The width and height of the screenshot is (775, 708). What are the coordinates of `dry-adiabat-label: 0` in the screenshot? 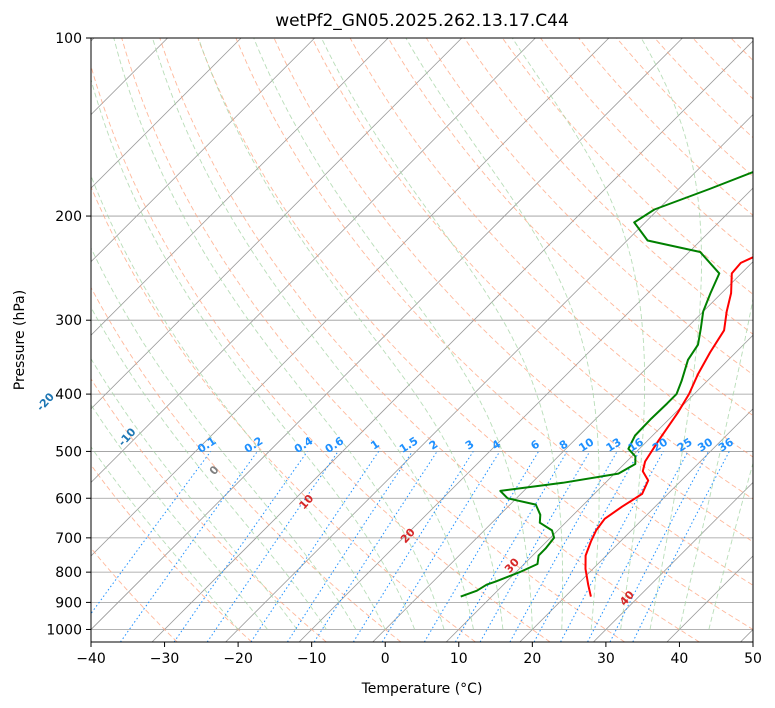 It's located at (214, 470).